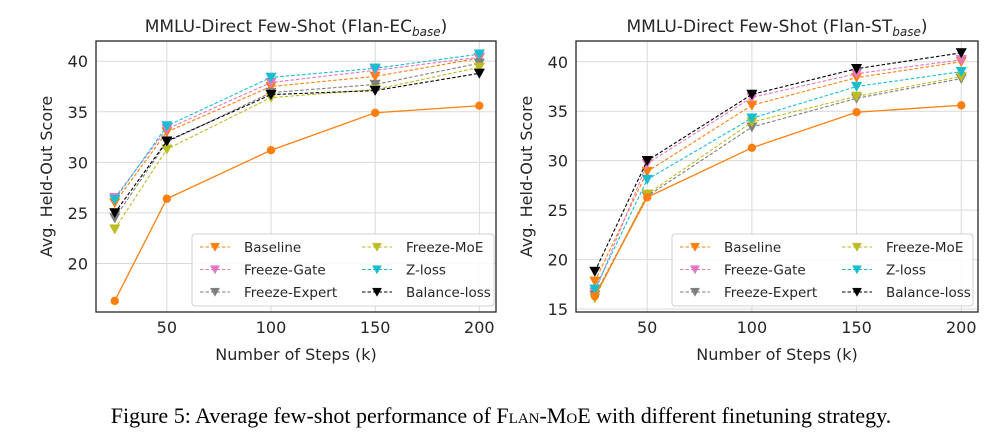 This screenshot has height=439, width=1002. I want to click on y-tick-label: 35, so click(558, 111).